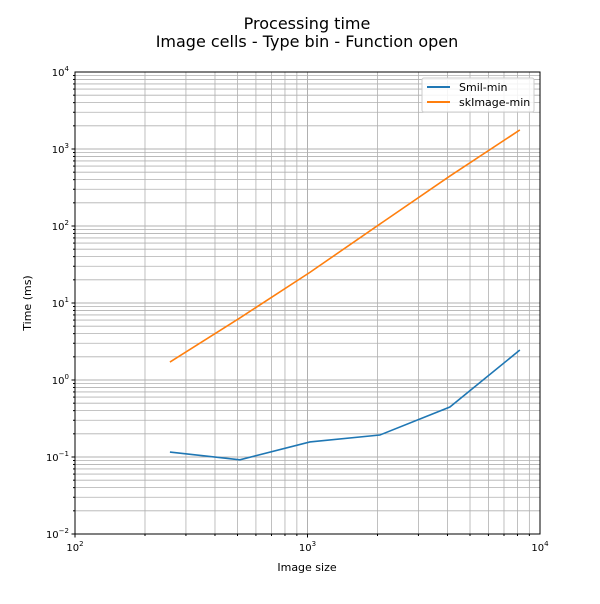  I want to click on x-tick-exponent: 4, so click(546, 544).